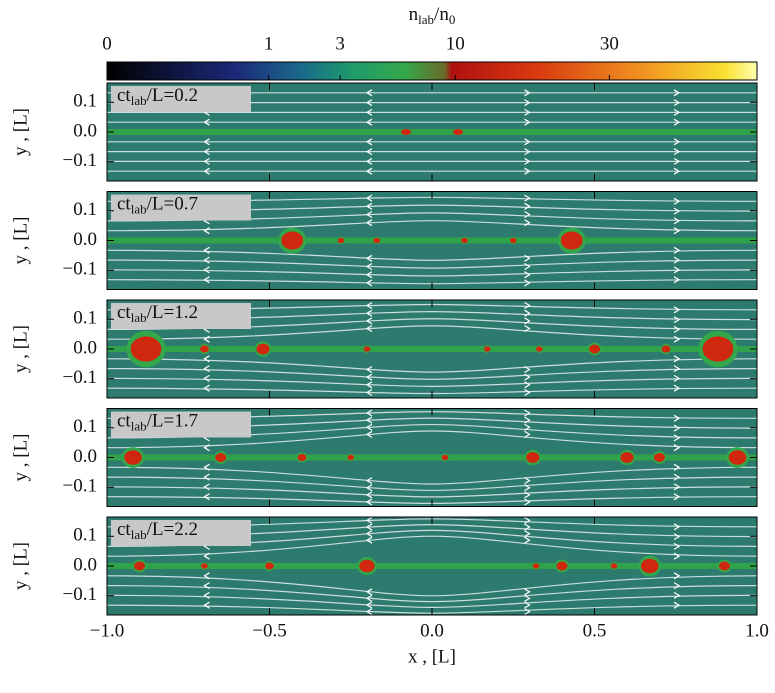 The width and height of the screenshot is (775, 693). What do you see at coordinates (455, 43) in the screenshot?
I see `colorbar-tick-label: 10` at bounding box center [455, 43].